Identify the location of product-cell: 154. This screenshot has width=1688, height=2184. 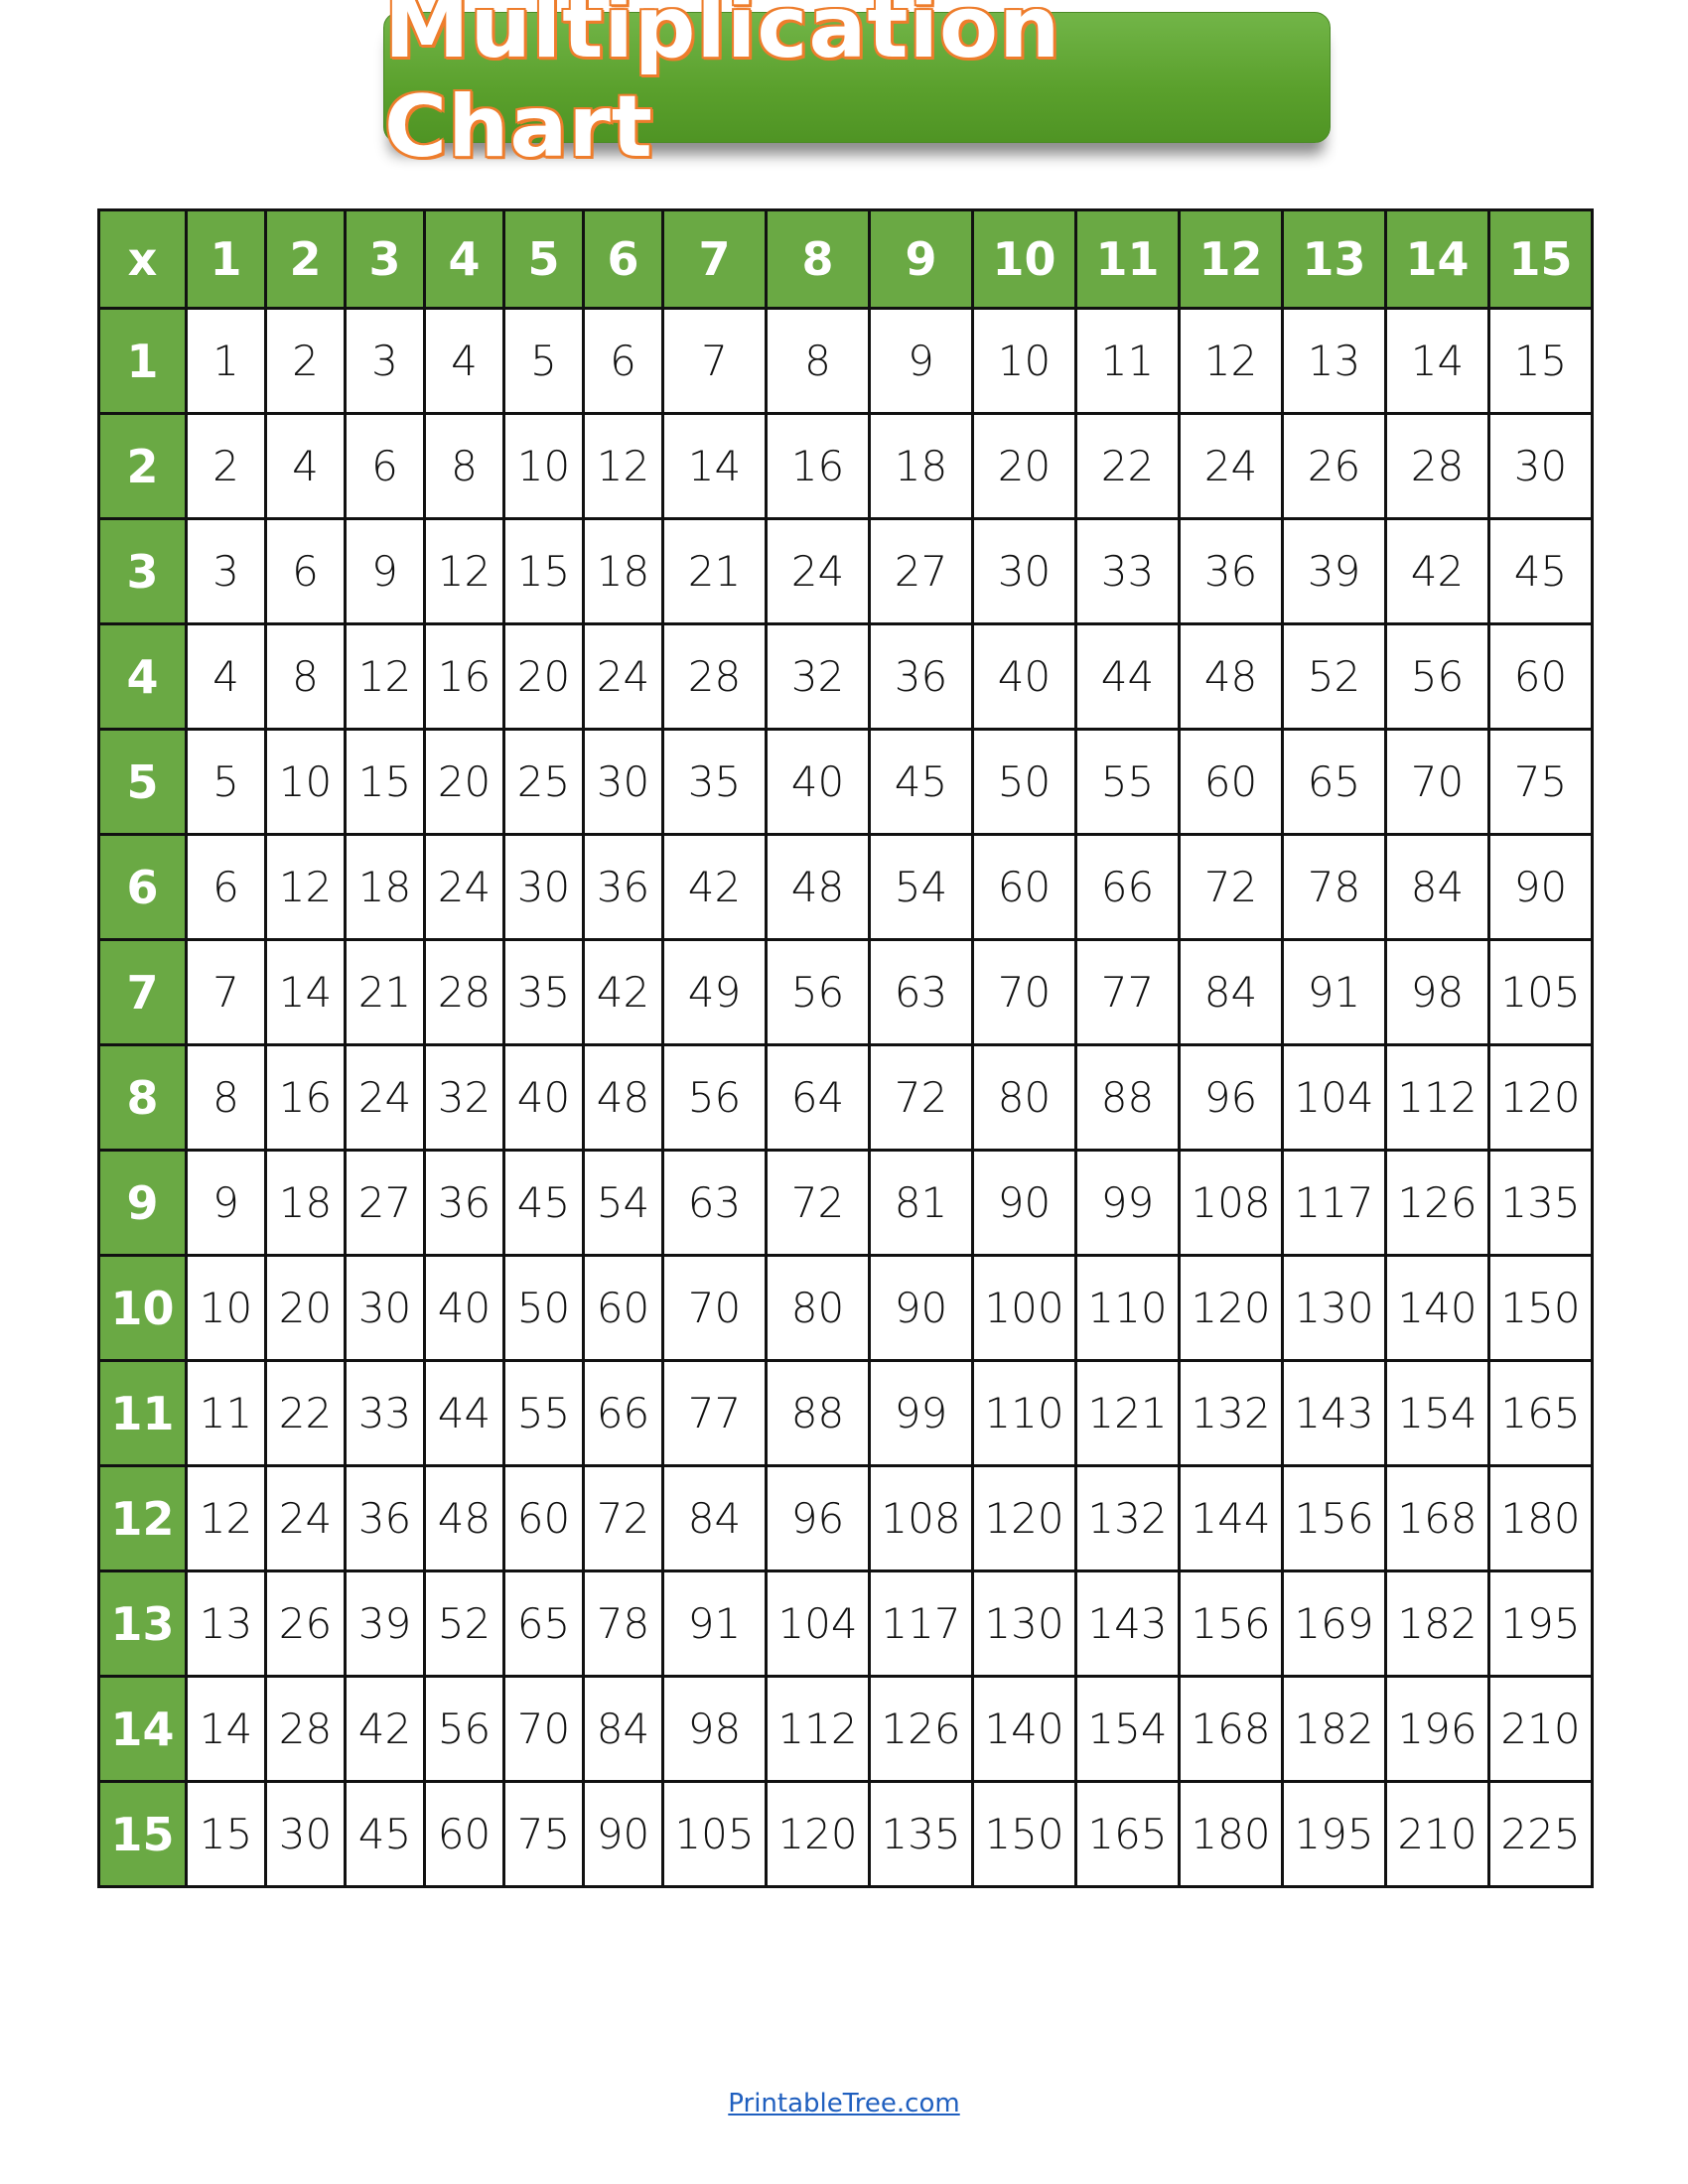
(1437, 1413).